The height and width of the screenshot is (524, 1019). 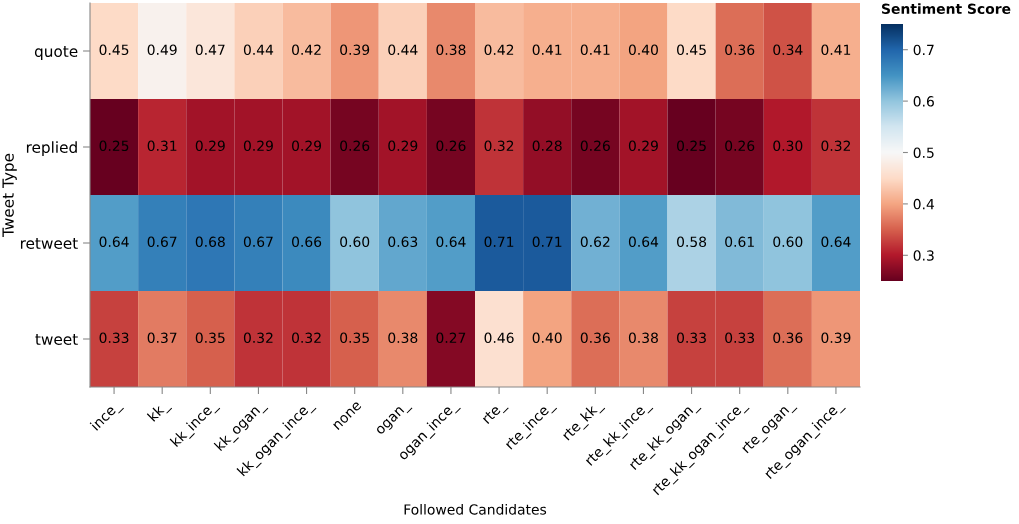 I want to click on y-tick-label: quote, so click(x=56, y=53).